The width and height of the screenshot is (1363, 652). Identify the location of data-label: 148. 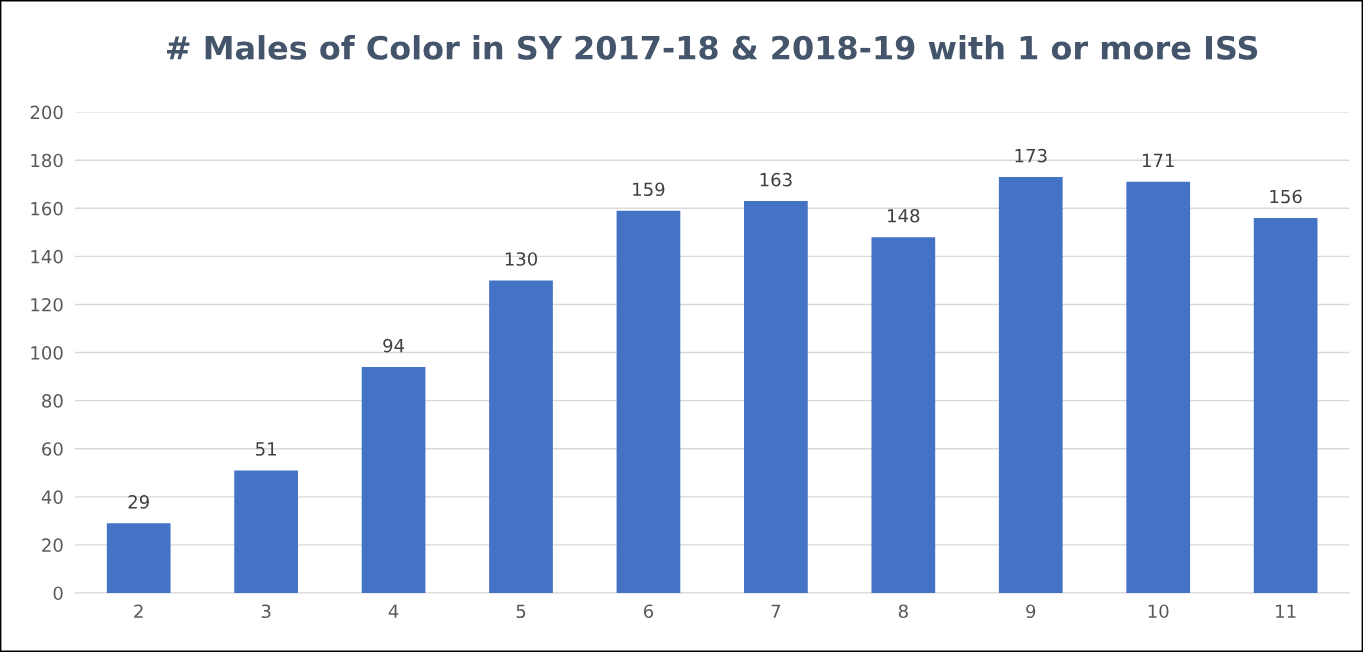
(904, 215).